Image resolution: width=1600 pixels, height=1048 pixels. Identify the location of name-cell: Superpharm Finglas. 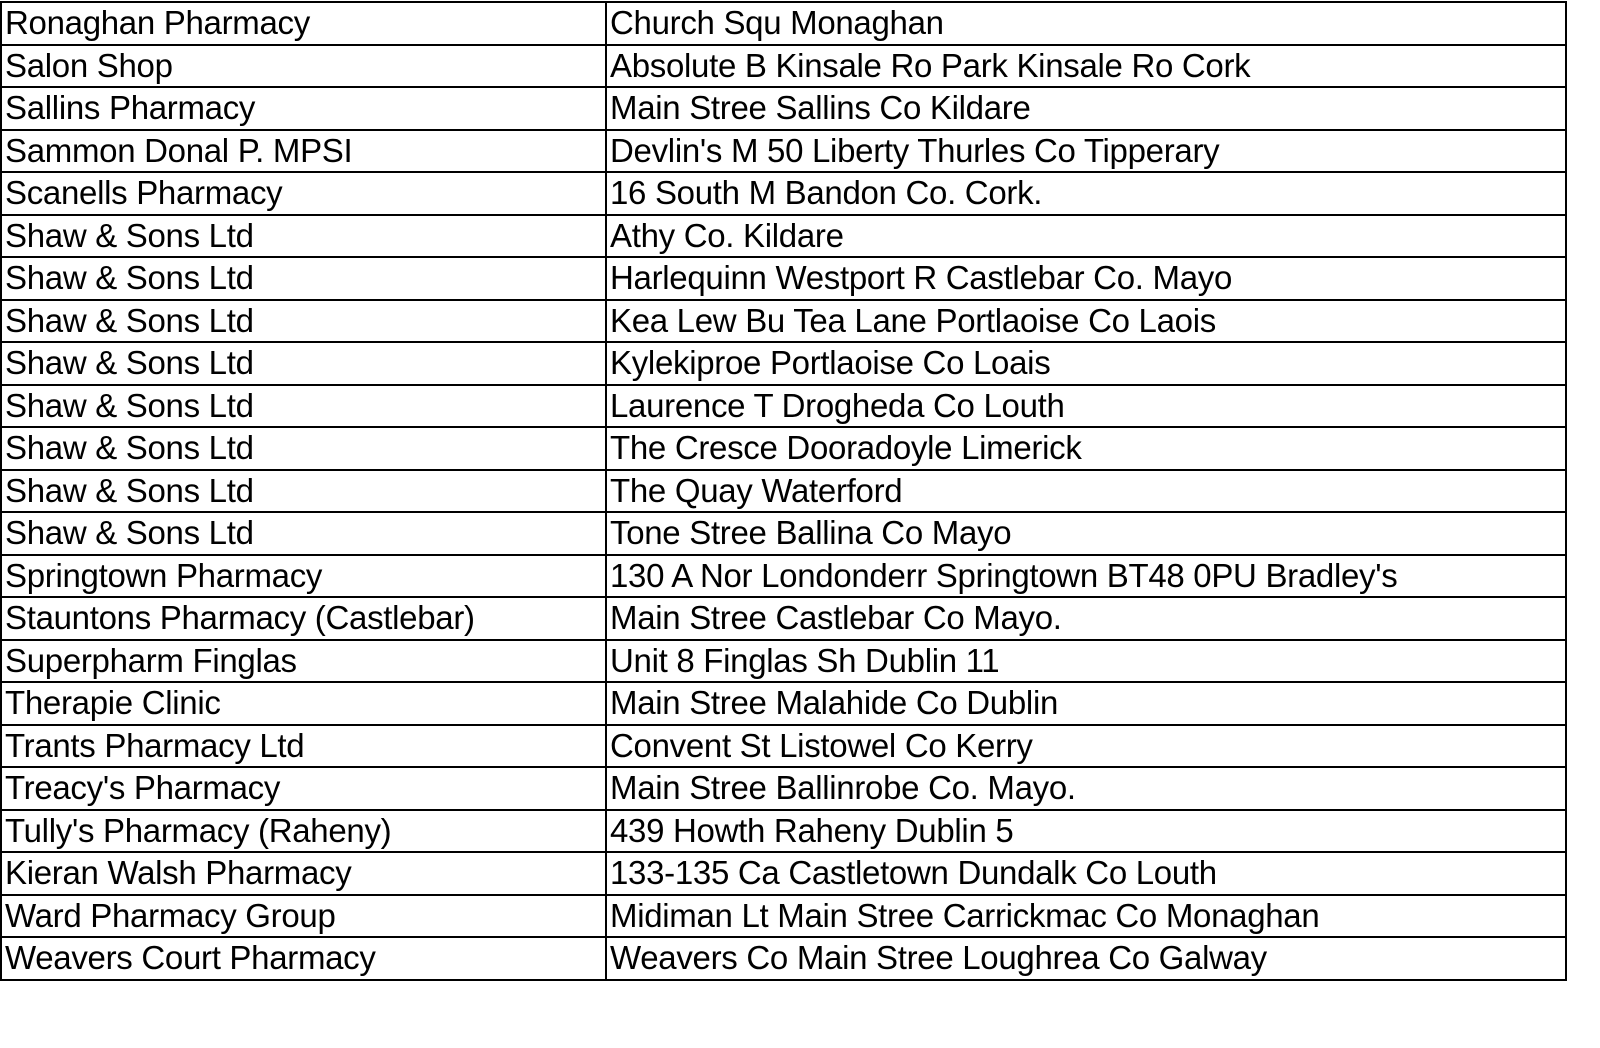
(303, 660).